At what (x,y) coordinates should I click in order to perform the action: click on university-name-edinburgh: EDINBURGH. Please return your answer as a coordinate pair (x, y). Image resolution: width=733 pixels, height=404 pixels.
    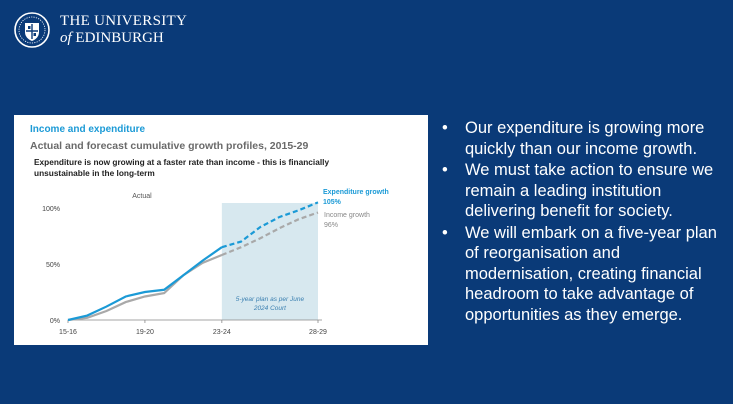
    Looking at the image, I should click on (119, 38).